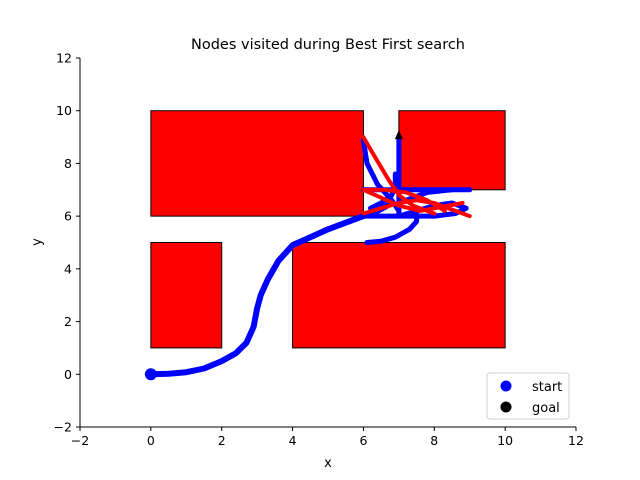 The image size is (640, 480). What do you see at coordinates (546, 408) in the screenshot?
I see `legend-goal-label: goal` at bounding box center [546, 408].